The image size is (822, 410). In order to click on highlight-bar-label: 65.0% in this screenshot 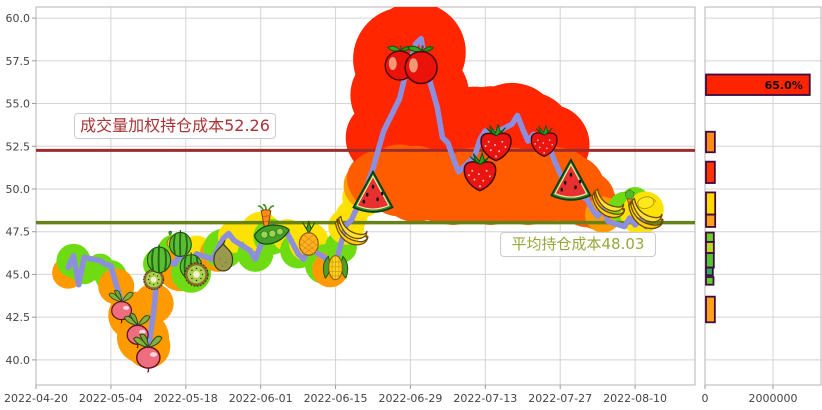, I will do `click(784, 85)`.